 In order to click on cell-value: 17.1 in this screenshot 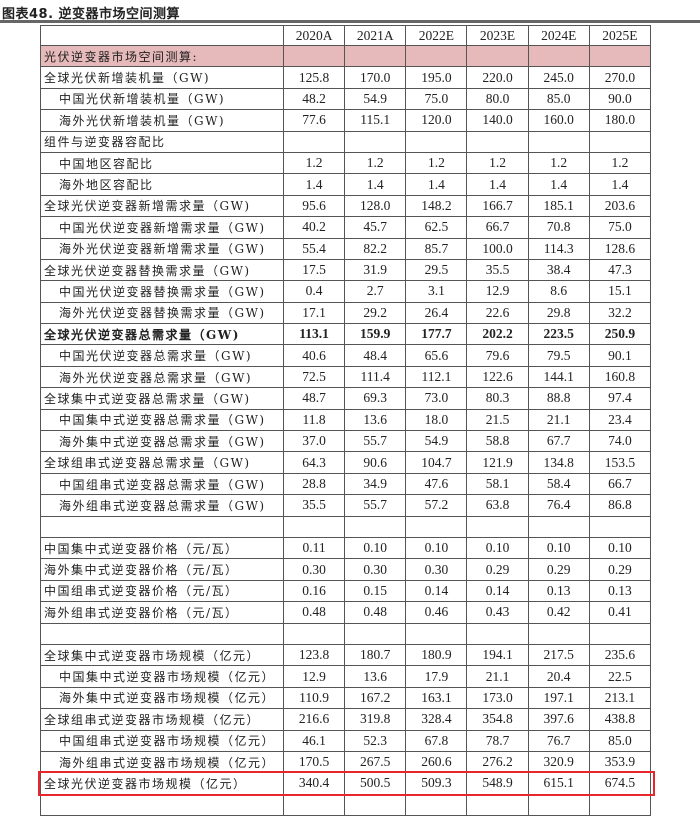, I will do `click(314, 313)`.